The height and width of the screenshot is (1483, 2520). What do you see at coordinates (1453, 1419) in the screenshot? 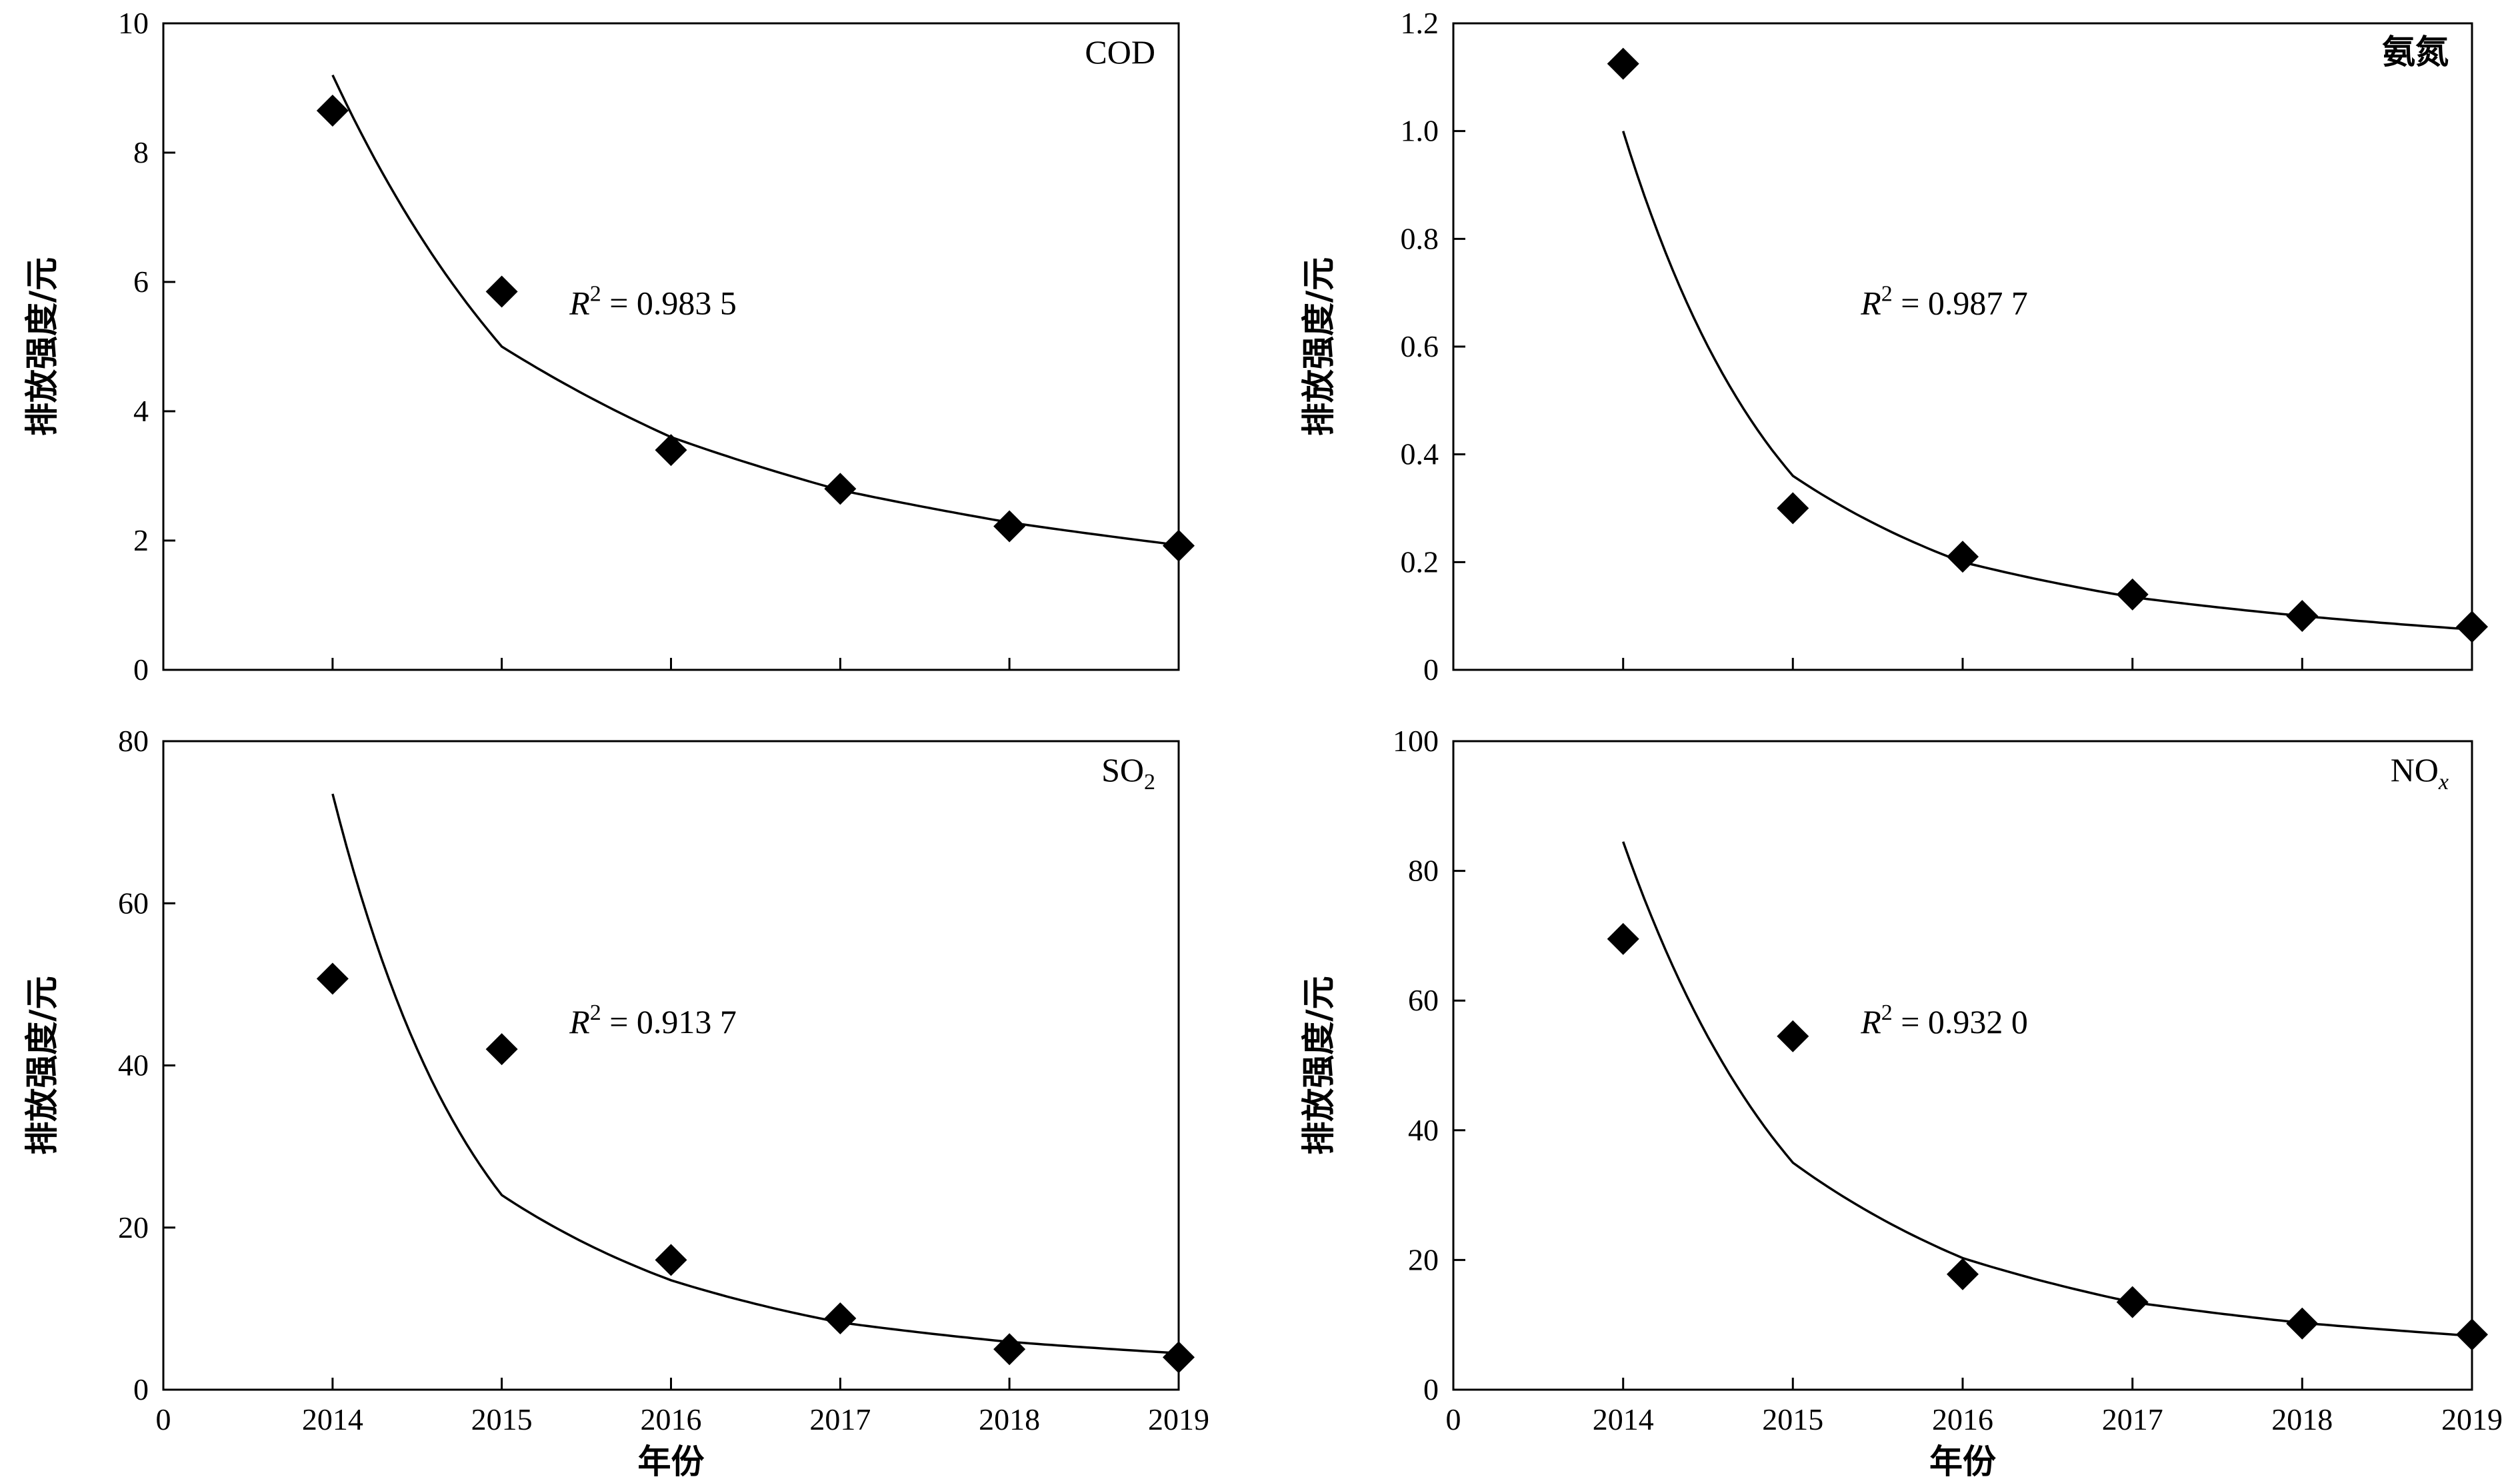
I see `x-tick-label-3-0: 0` at bounding box center [1453, 1419].